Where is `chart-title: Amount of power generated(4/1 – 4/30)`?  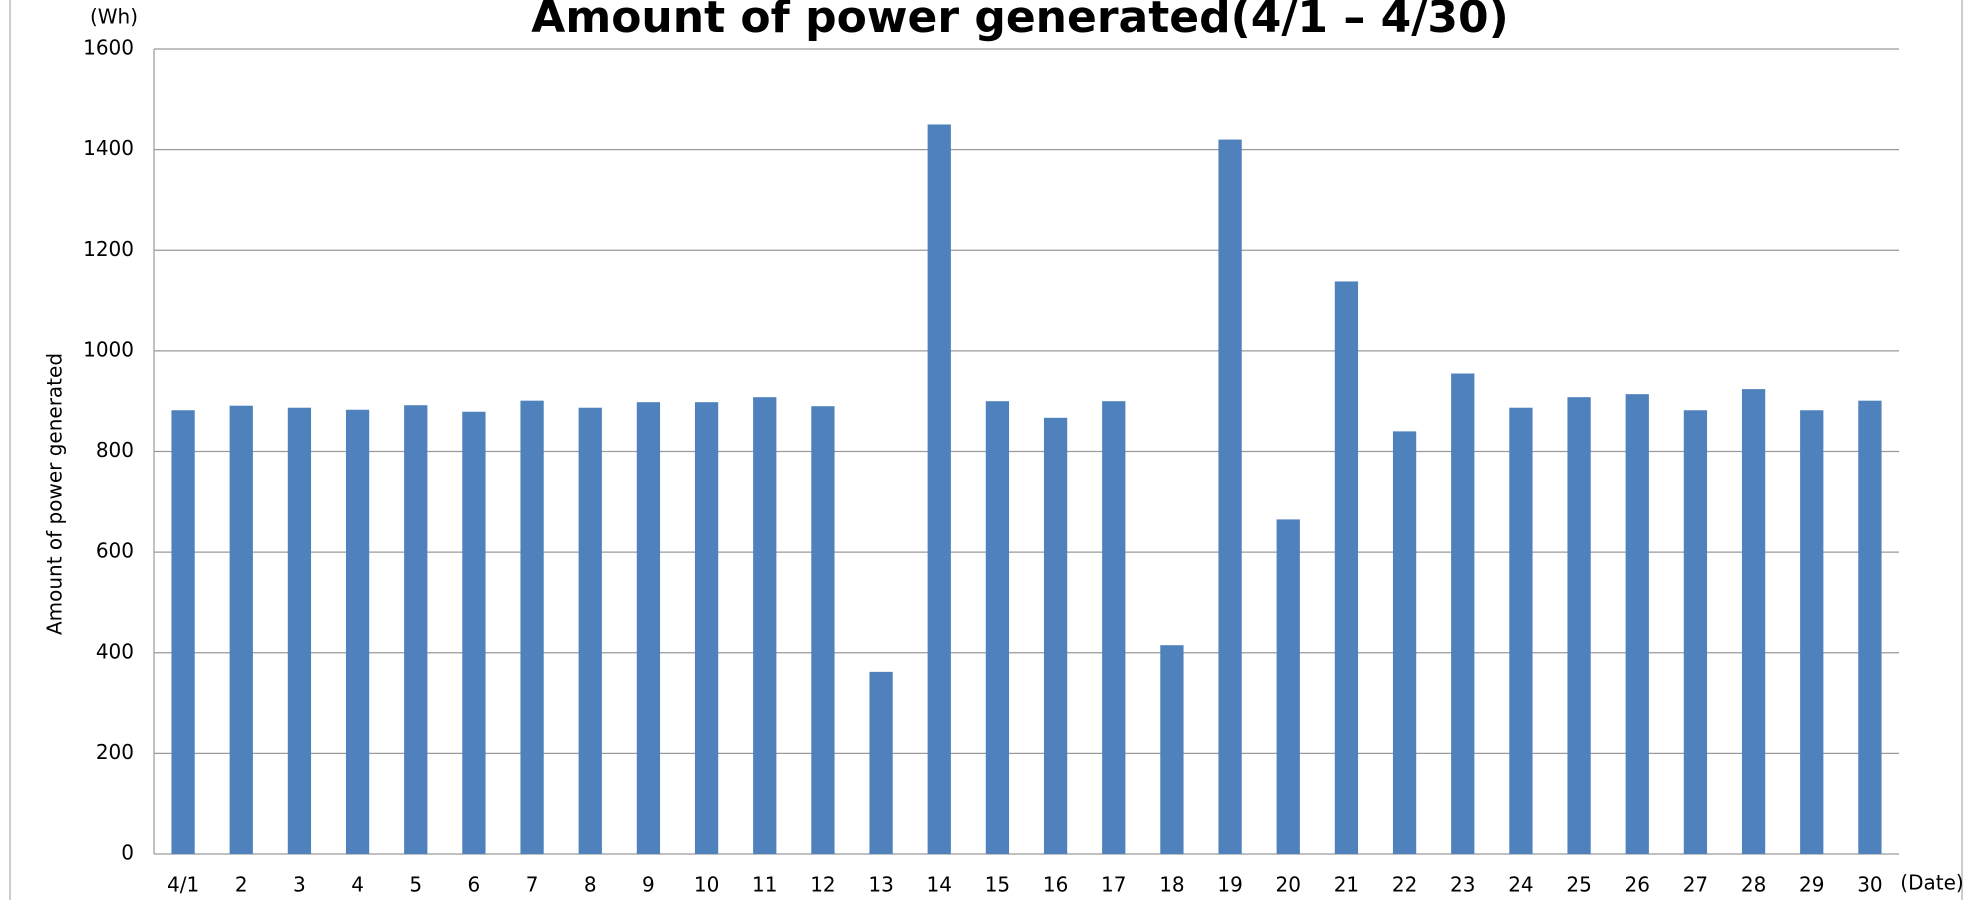 chart-title: Amount of power generated(4/1 – 4/30) is located at coordinates (1019, 21).